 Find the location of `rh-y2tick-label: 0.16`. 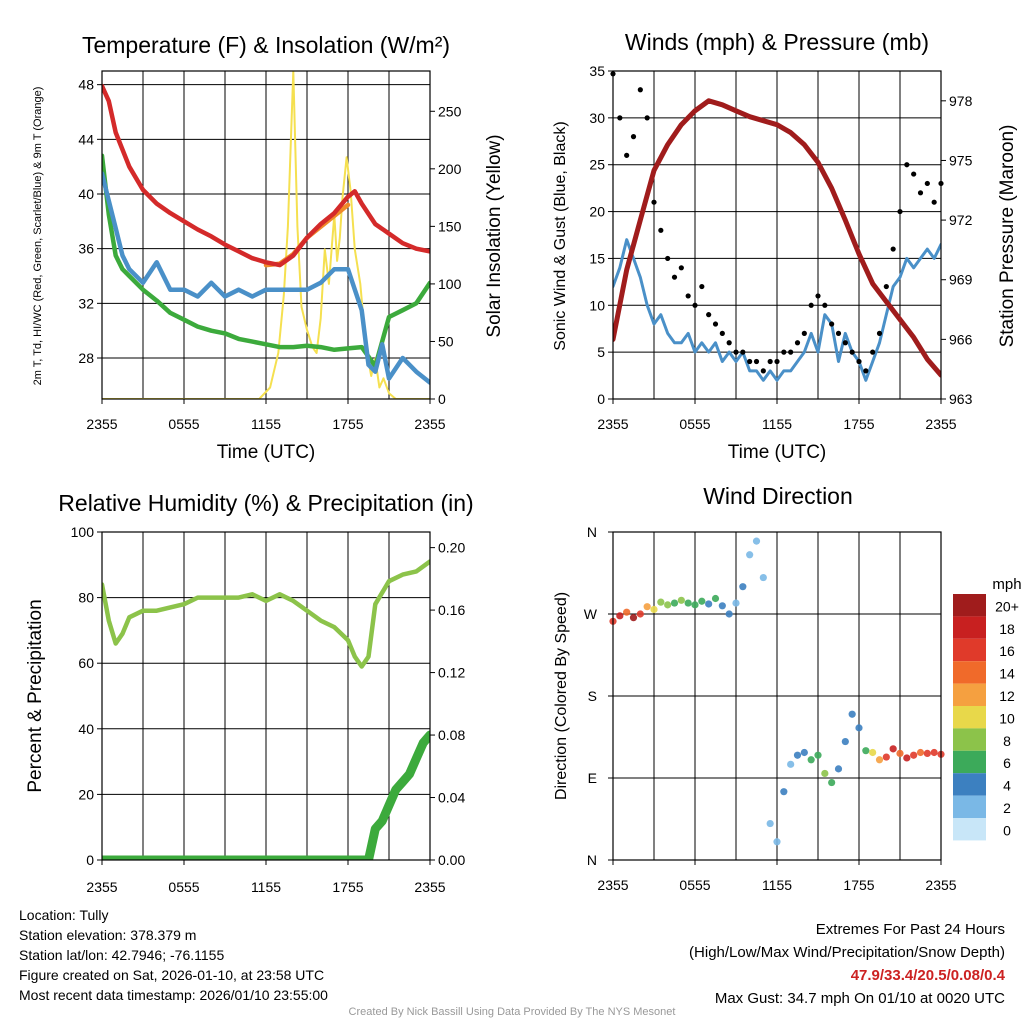

rh-y2tick-label: 0.16 is located at coordinates (451, 610).